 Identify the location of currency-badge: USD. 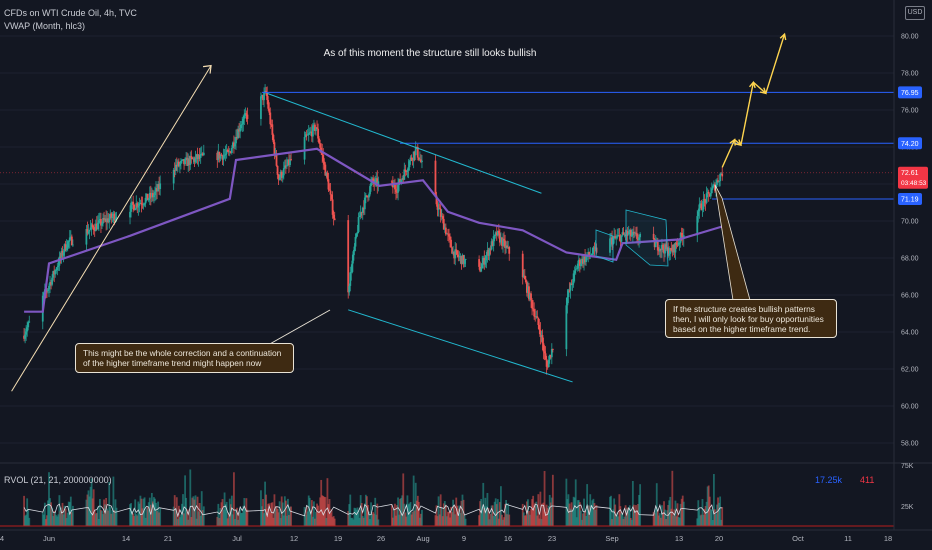
(915, 13).